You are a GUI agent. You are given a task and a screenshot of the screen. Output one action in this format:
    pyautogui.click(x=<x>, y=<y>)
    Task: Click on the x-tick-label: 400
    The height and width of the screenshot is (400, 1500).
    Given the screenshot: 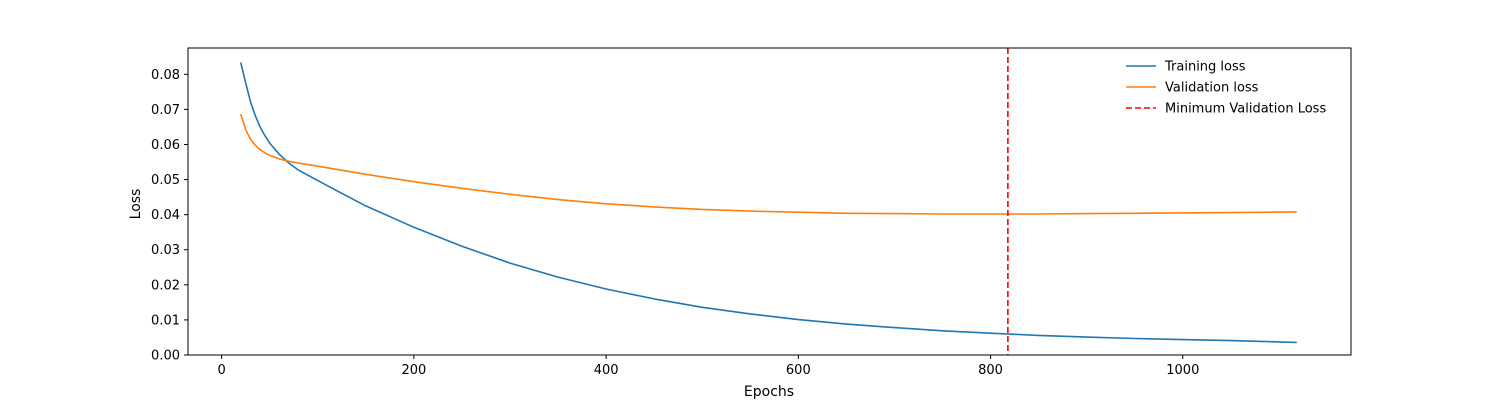 What is the action you would take?
    pyautogui.click(x=606, y=370)
    